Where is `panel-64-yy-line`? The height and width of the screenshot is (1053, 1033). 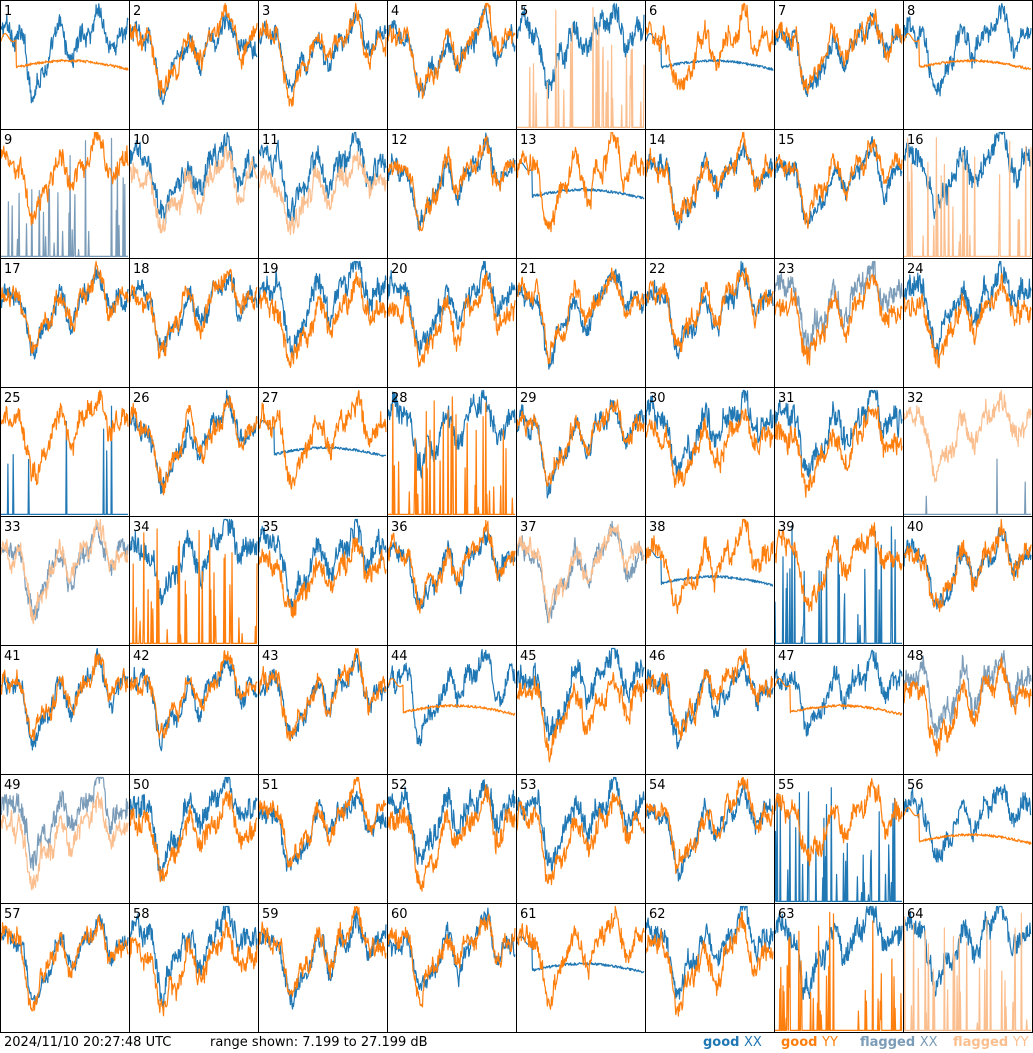
panel-64-yy-line is located at coordinates (967, 971).